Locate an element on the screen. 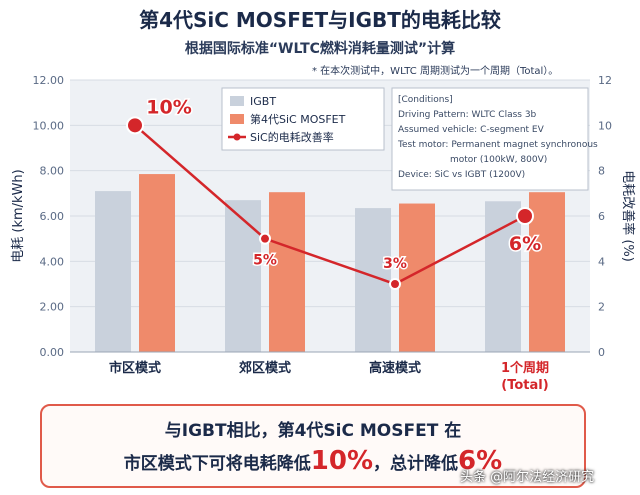 This screenshot has height=495, width=640. legend-box is located at coordinates (303, 119).